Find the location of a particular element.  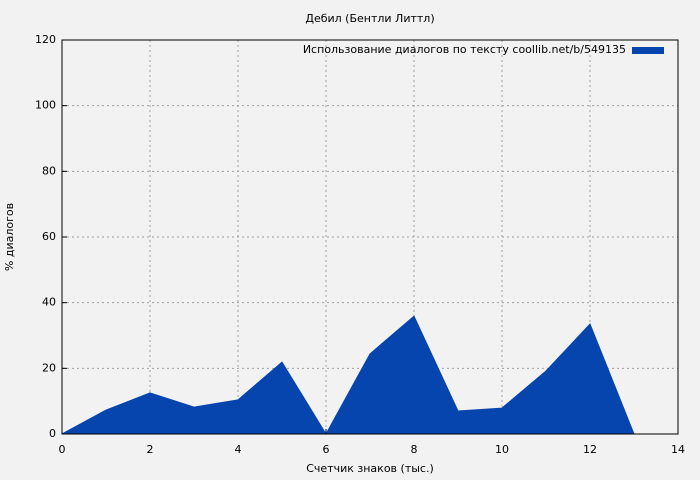

x-axis-label: Счетчик знаков (тыс.) is located at coordinates (370, 468).